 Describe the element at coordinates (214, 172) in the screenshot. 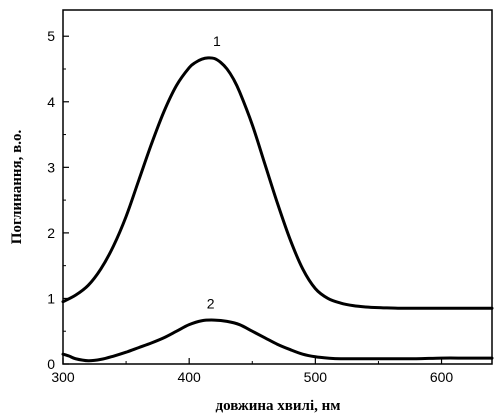

I see `curve-annotations: 12` at that location.